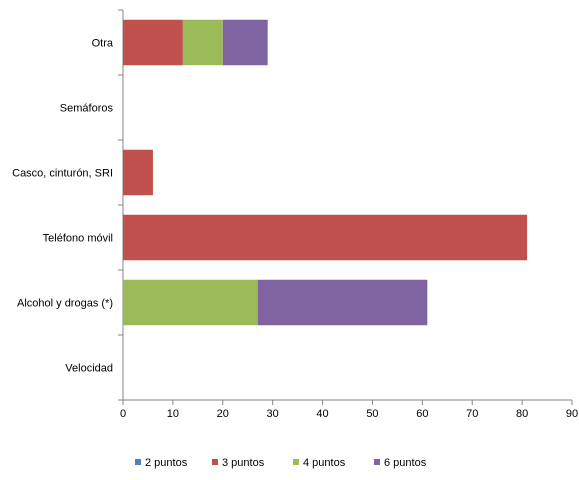 The height and width of the screenshot is (480, 579). What do you see at coordinates (324, 463) in the screenshot?
I see `legend-label: 4 puntos` at bounding box center [324, 463].